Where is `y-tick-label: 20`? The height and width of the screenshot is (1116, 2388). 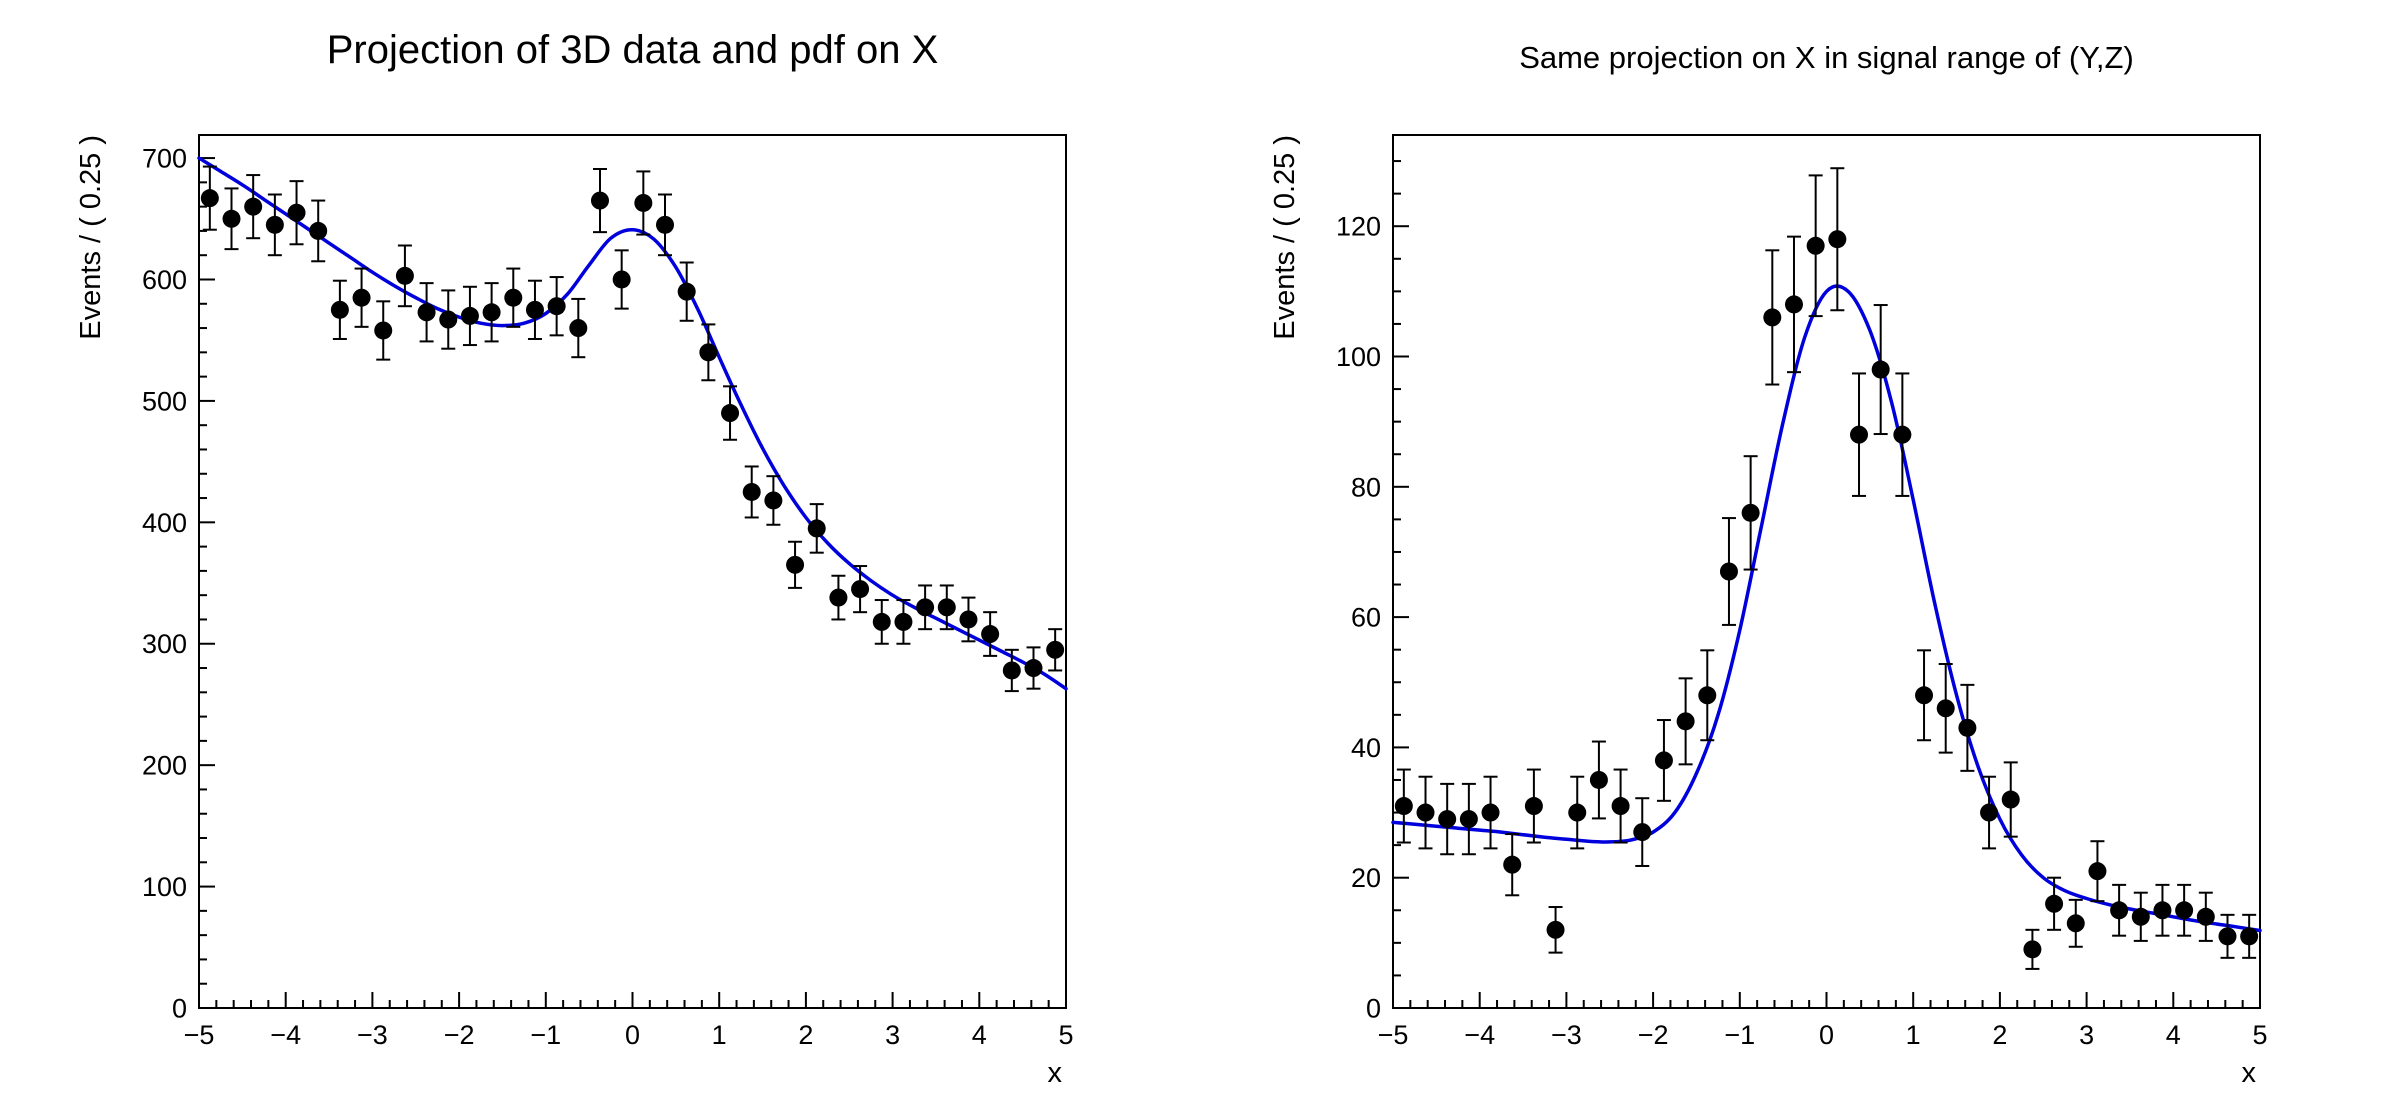 y-tick-label: 20 is located at coordinates (1366, 878).